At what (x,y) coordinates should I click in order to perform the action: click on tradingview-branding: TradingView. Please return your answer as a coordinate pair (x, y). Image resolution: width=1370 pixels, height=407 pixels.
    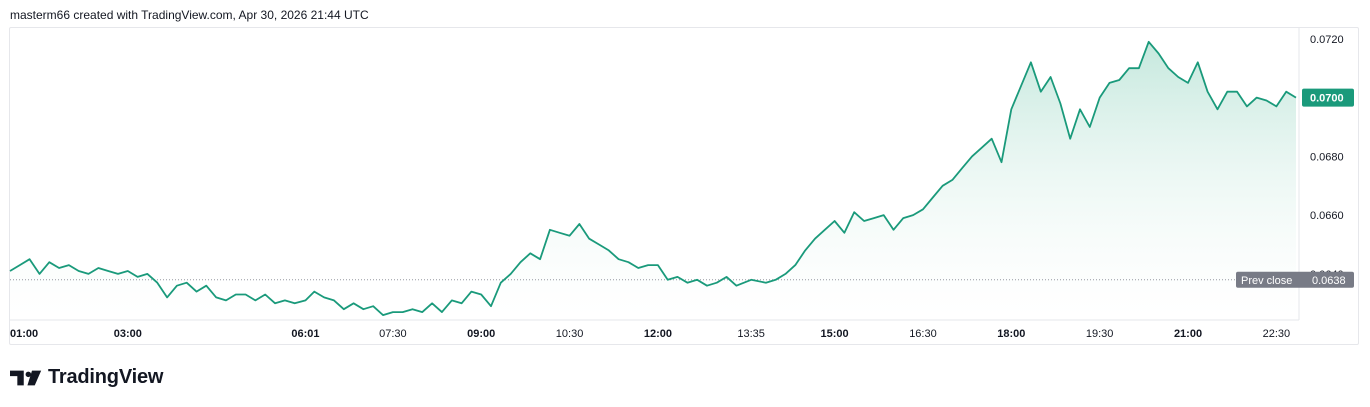
    Looking at the image, I should click on (86, 377).